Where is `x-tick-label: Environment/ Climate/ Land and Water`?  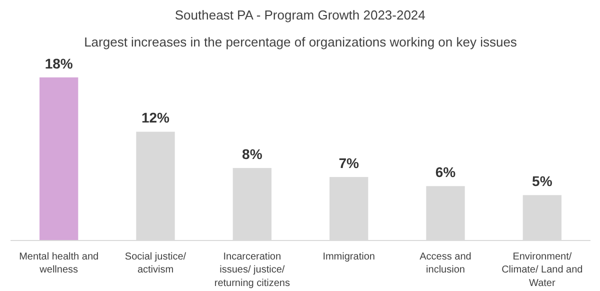
x-tick-label: Environment/ Climate/ Land and Water is located at coordinates (542, 270).